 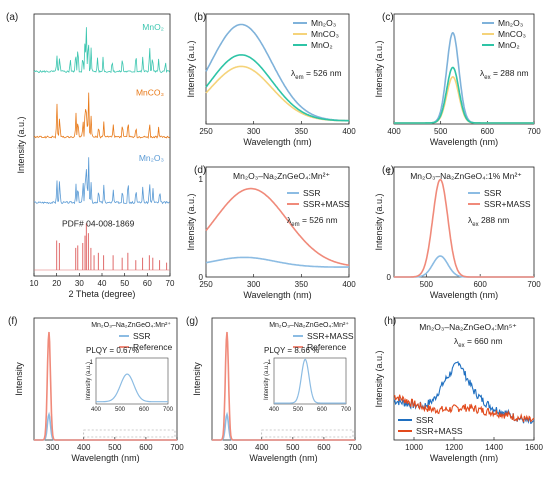 I want to click on inset-y-axis-label: Intensity (a.u.), so click(x=89, y=381).